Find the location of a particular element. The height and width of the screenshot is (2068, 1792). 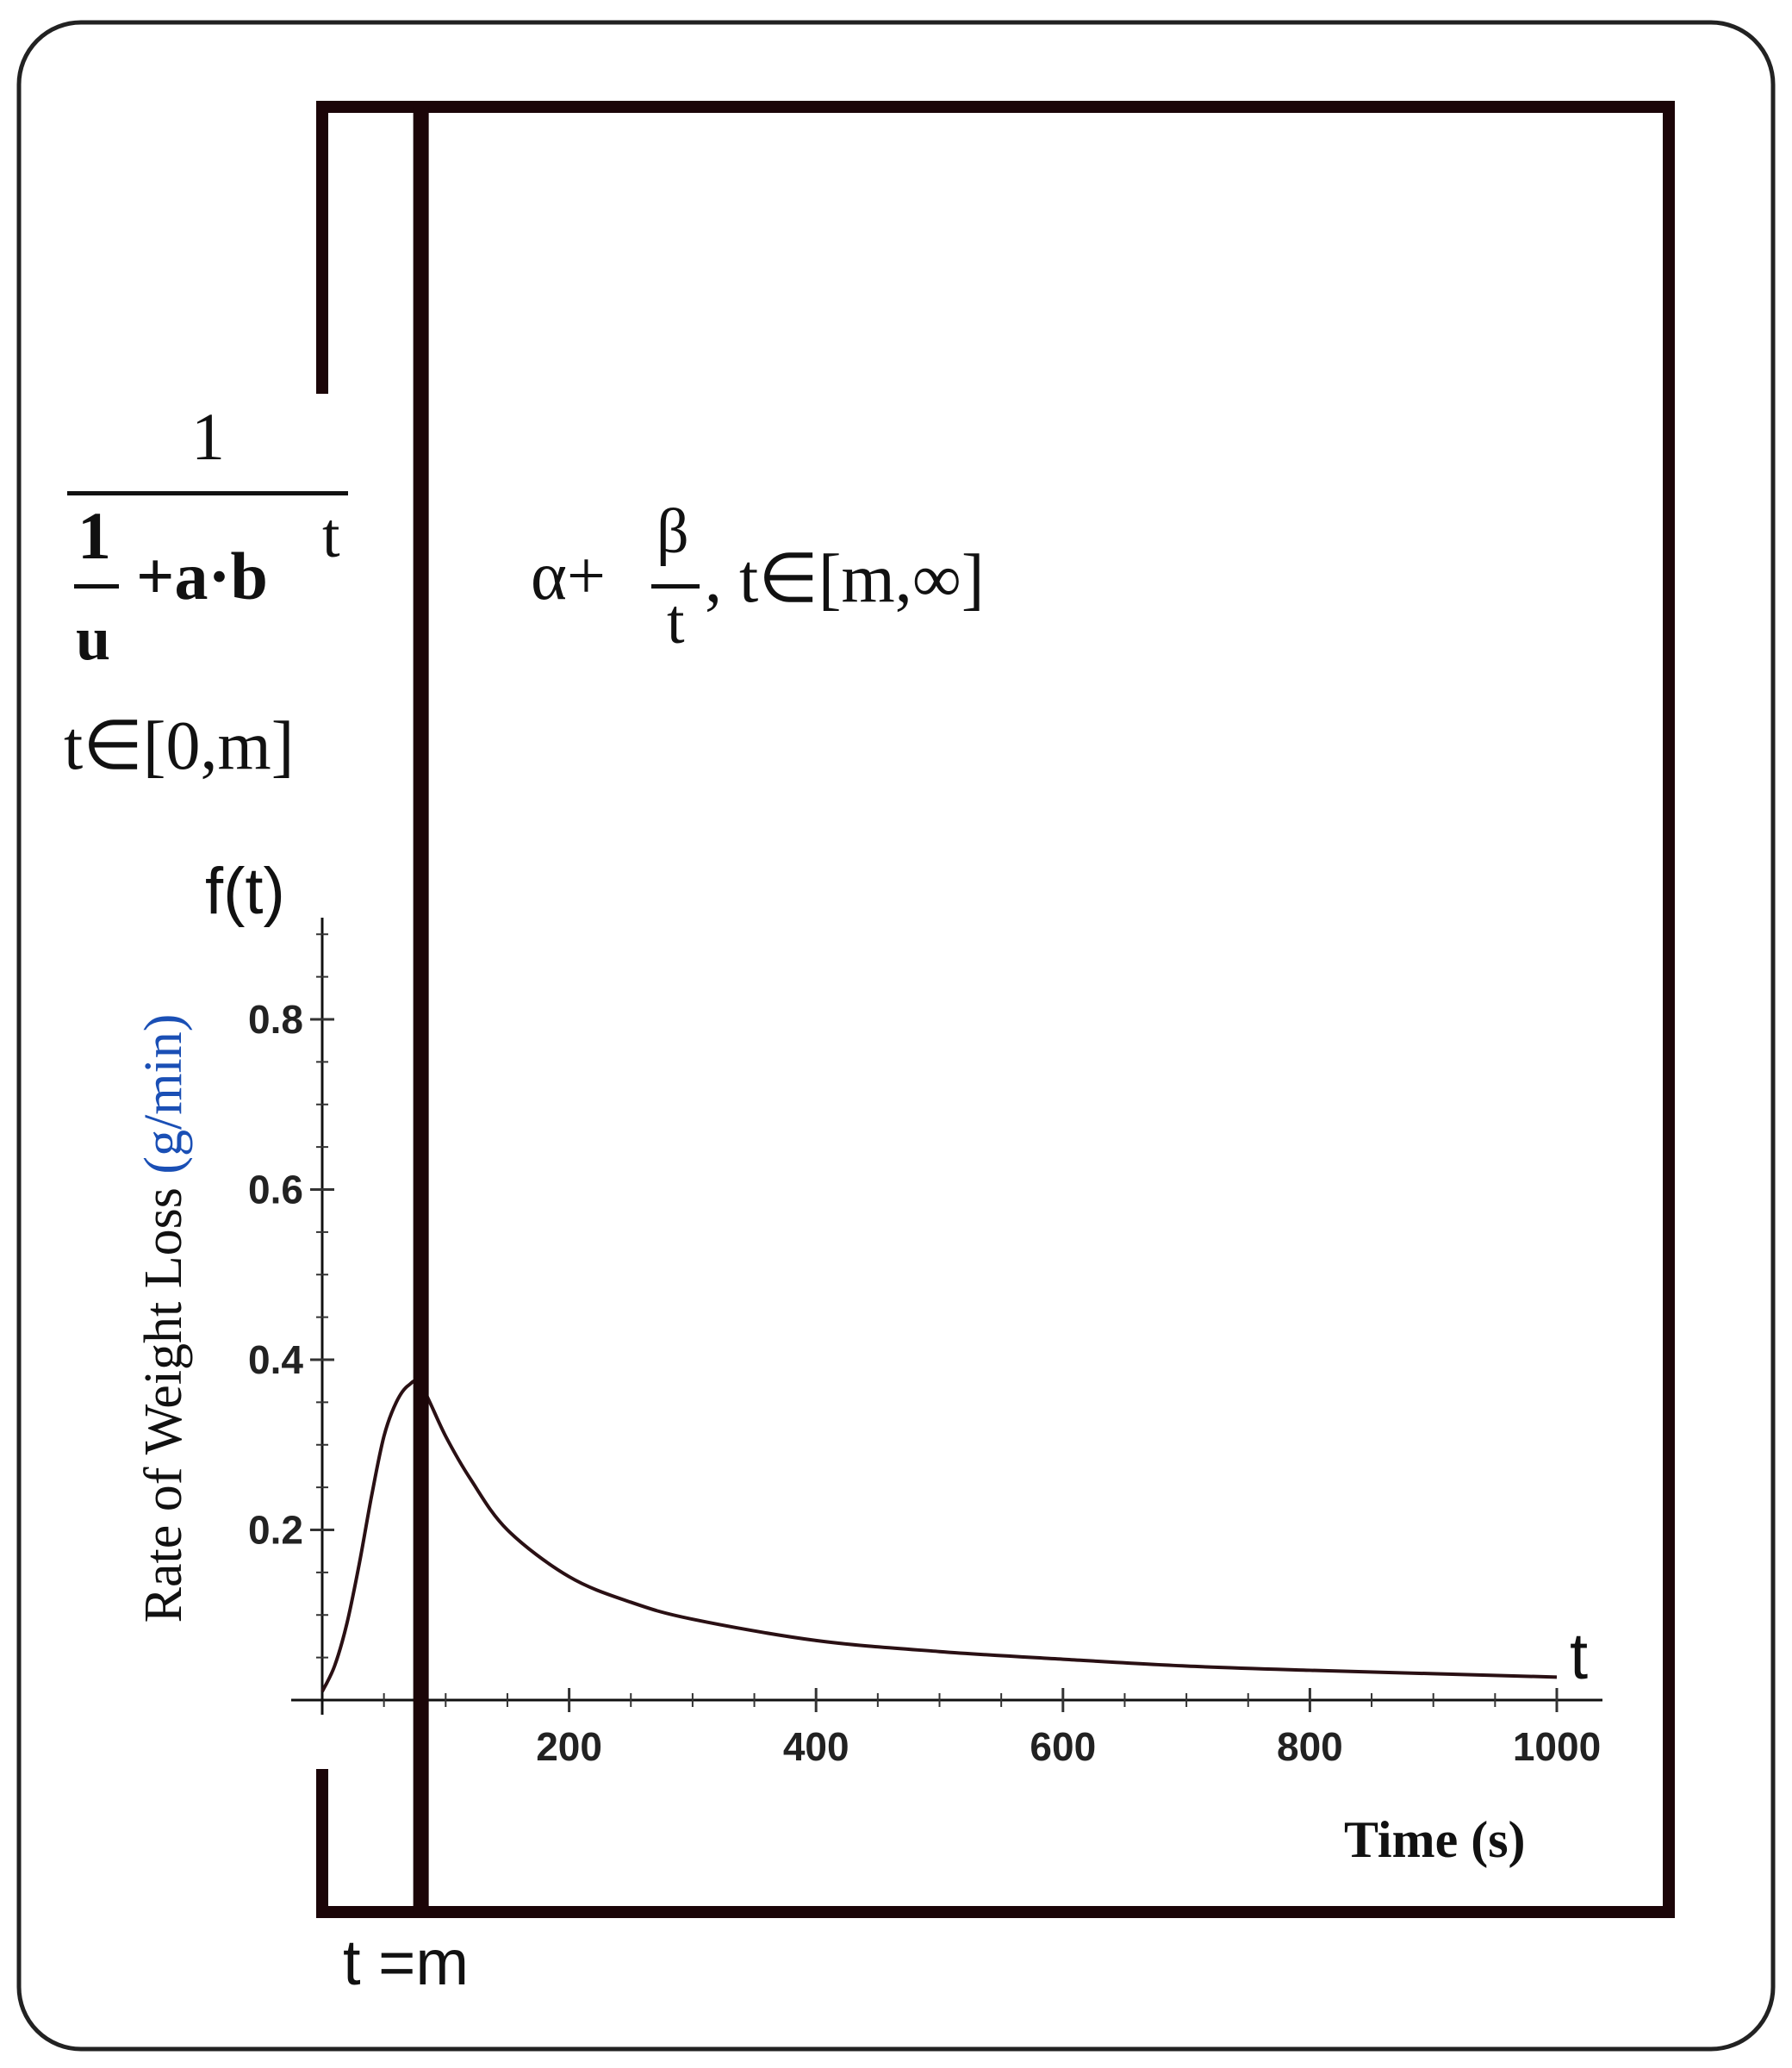

x-tick-label: 200 is located at coordinates (569, 1746).